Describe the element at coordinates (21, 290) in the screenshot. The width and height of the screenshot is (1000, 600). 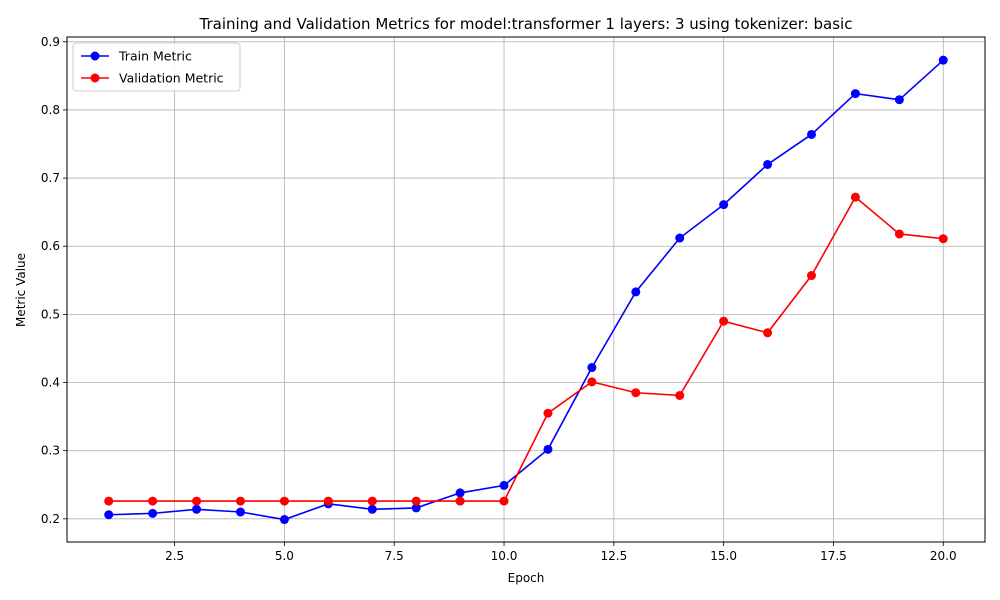
I see `y-axis-label: Metric Value` at that location.